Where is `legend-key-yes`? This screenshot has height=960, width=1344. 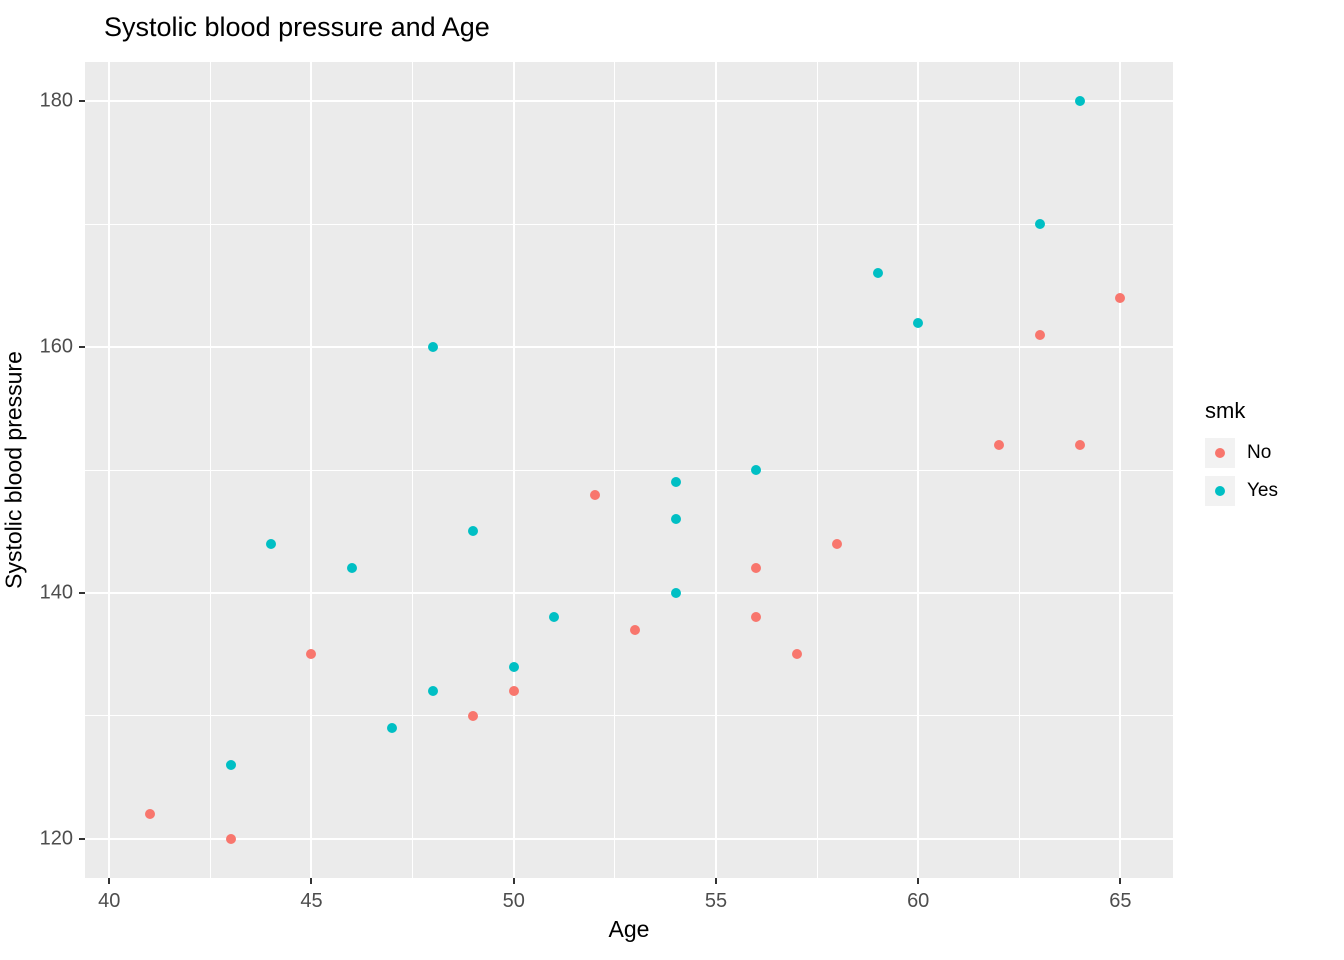 legend-key-yes is located at coordinates (1220, 491).